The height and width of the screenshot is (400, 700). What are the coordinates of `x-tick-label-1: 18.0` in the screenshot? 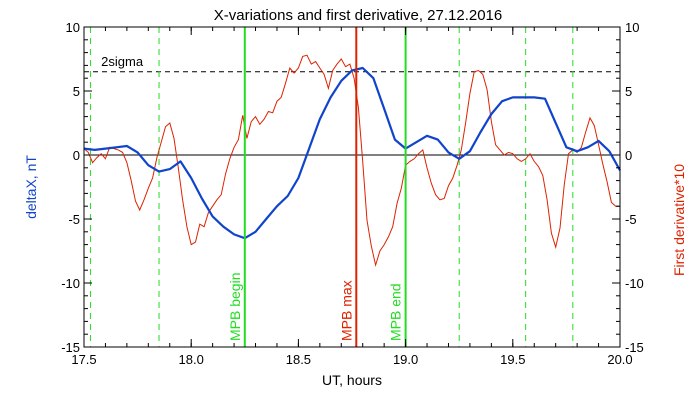 It's located at (191, 359).